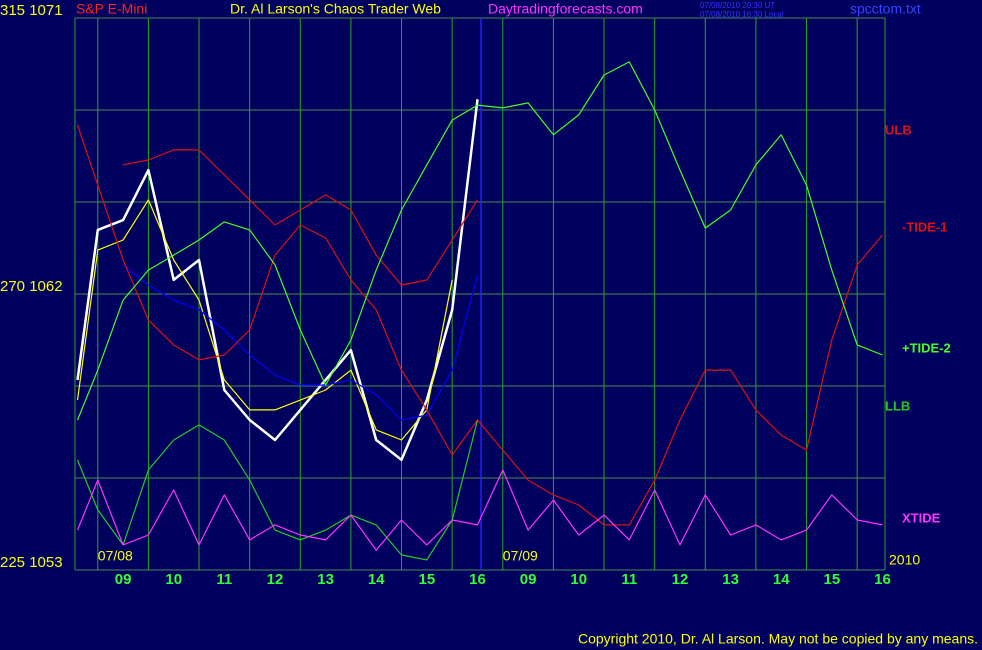 Image resolution: width=982 pixels, height=650 pixels. What do you see at coordinates (898, 129) in the screenshot?
I see `legend-label: ULB` at bounding box center [898, 129].